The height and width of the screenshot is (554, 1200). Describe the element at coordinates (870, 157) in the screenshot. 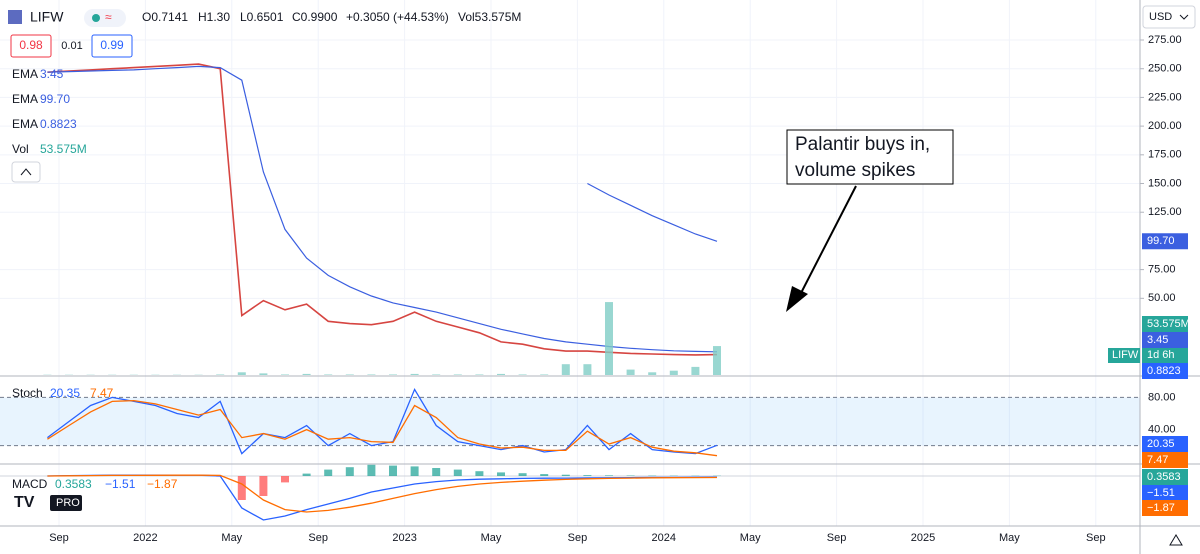

I see `annotation-box` at that location.